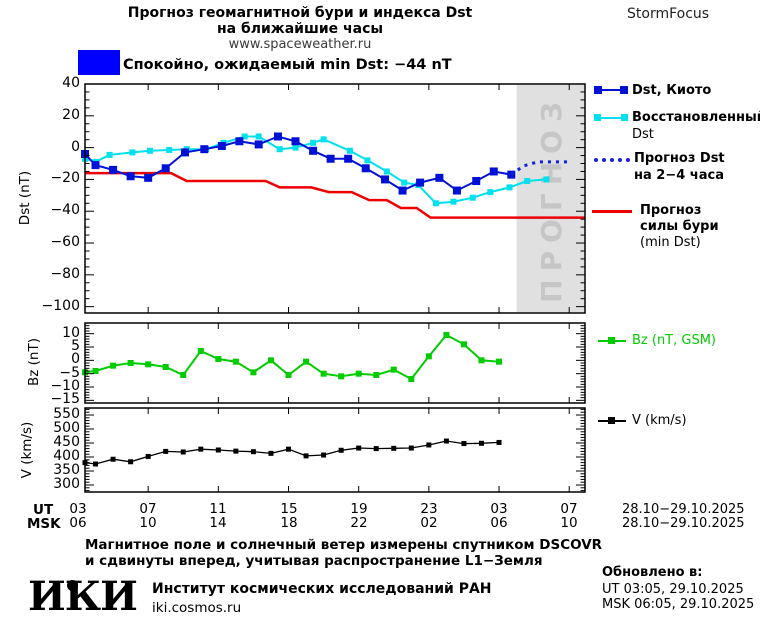  What do you see at coordinates (148, 509) in the screenshot?
I see `ut-tick-07: 07` at bounding box center [148, 509].